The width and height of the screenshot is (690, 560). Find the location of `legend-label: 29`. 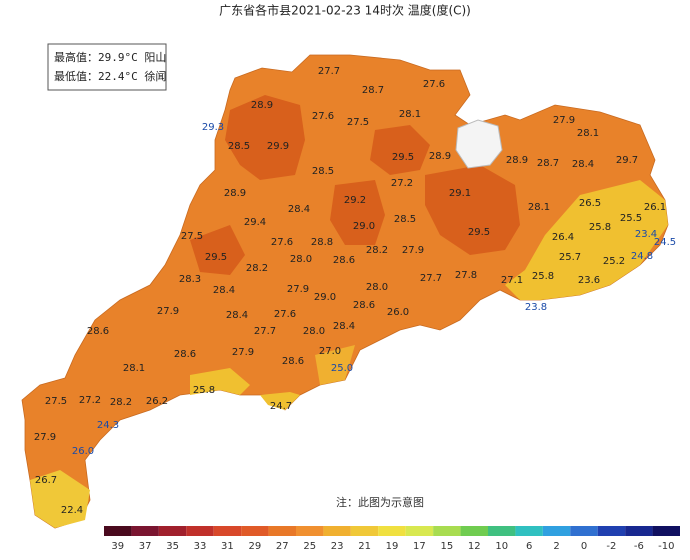

legend-label: 29 is located at coordinates (254, 546).